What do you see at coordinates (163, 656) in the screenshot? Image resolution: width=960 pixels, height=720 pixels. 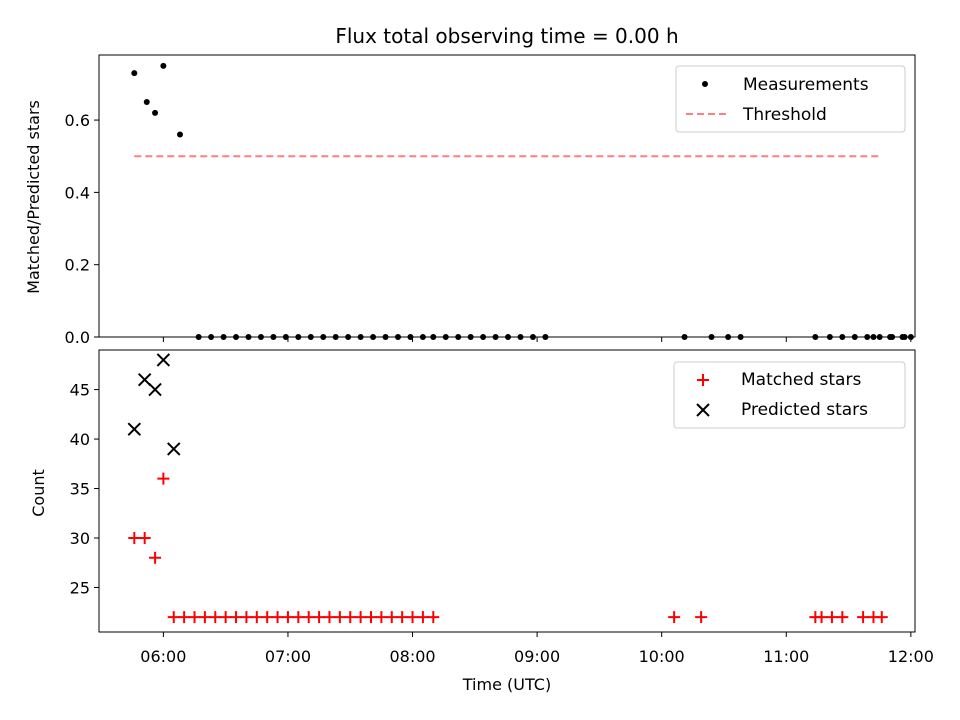 I see `bottom-x-tick-label: 06:00` at bounding box center [163, 656].